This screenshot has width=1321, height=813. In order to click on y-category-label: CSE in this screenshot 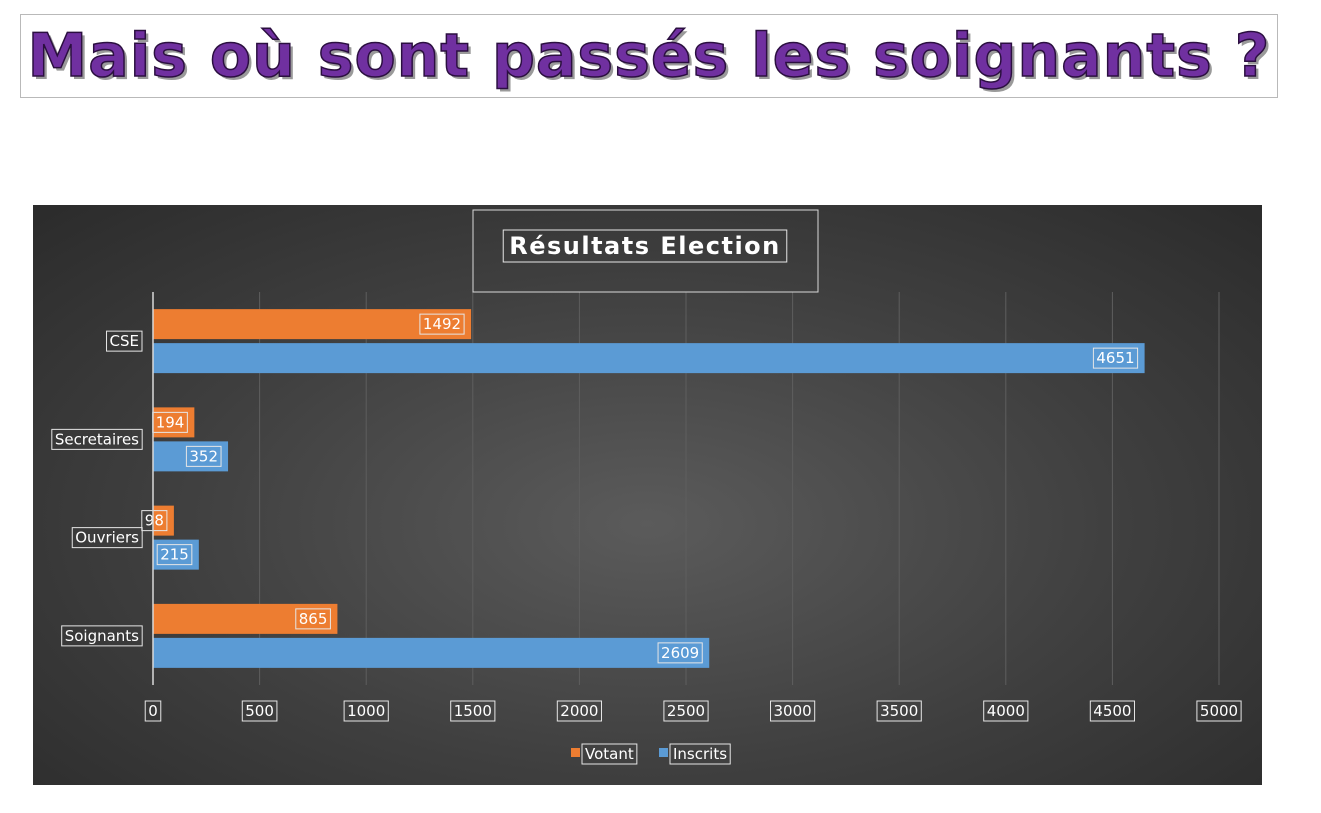, I will do `click(124, 341)`.